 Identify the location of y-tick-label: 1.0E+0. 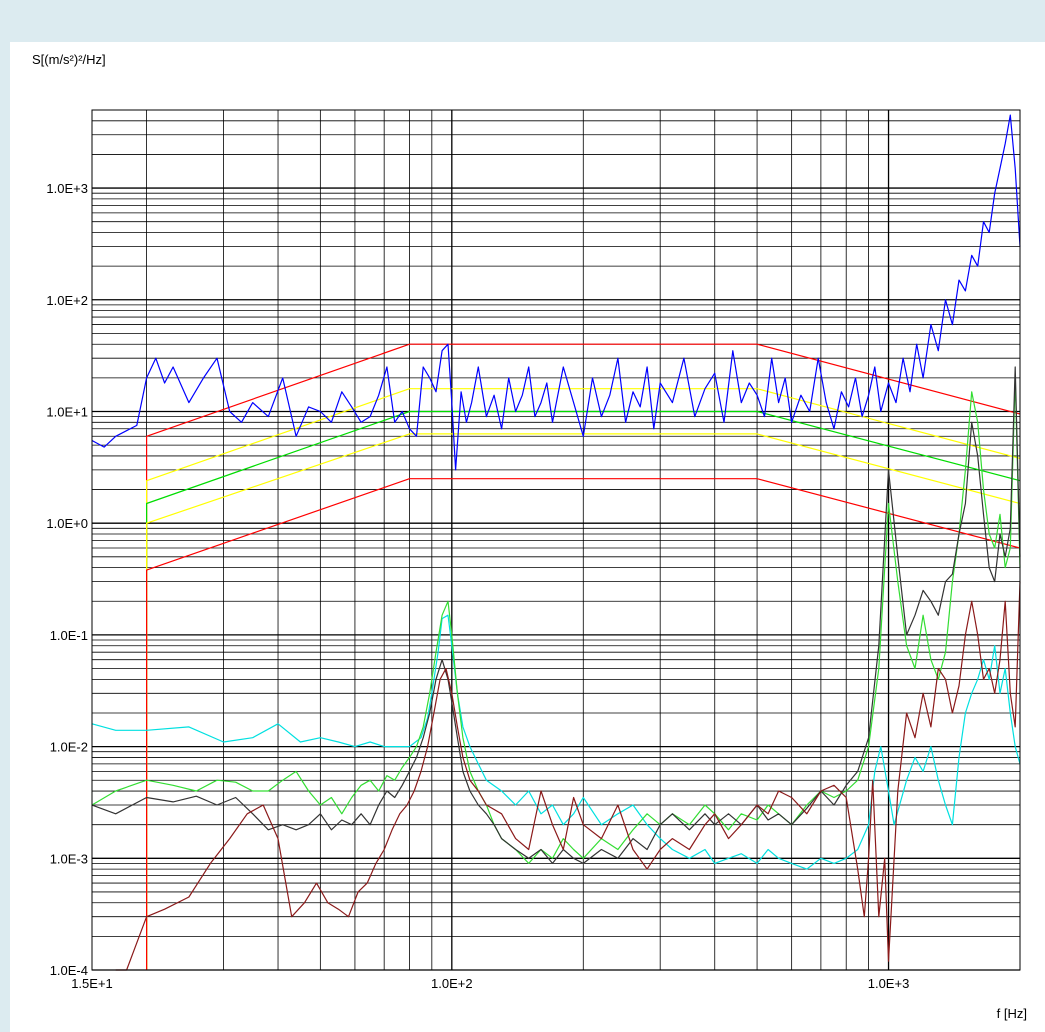
(67, 523).